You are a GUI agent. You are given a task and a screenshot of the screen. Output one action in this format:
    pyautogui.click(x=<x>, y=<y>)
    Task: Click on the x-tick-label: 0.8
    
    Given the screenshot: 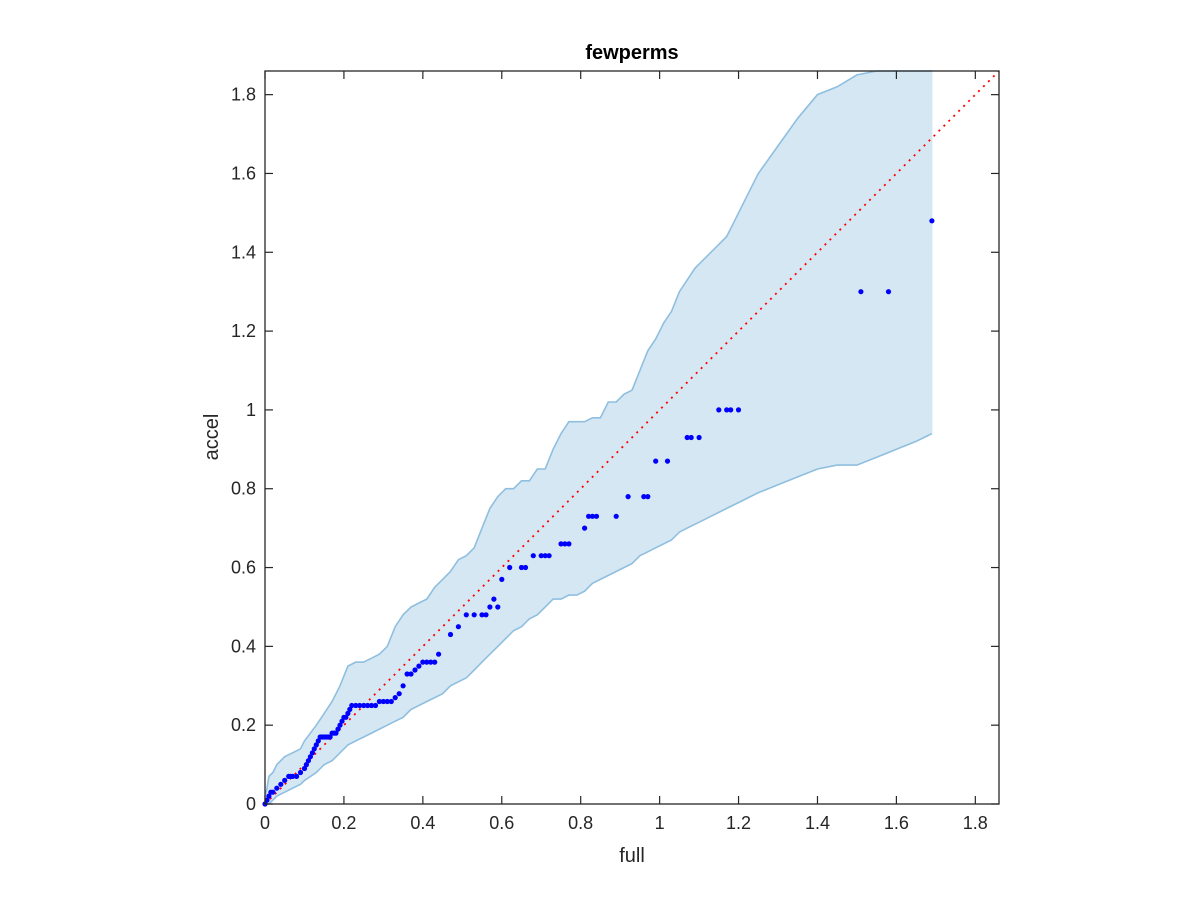 What is the action you would take?
    pyautogui.click(x=580, y=823)
    